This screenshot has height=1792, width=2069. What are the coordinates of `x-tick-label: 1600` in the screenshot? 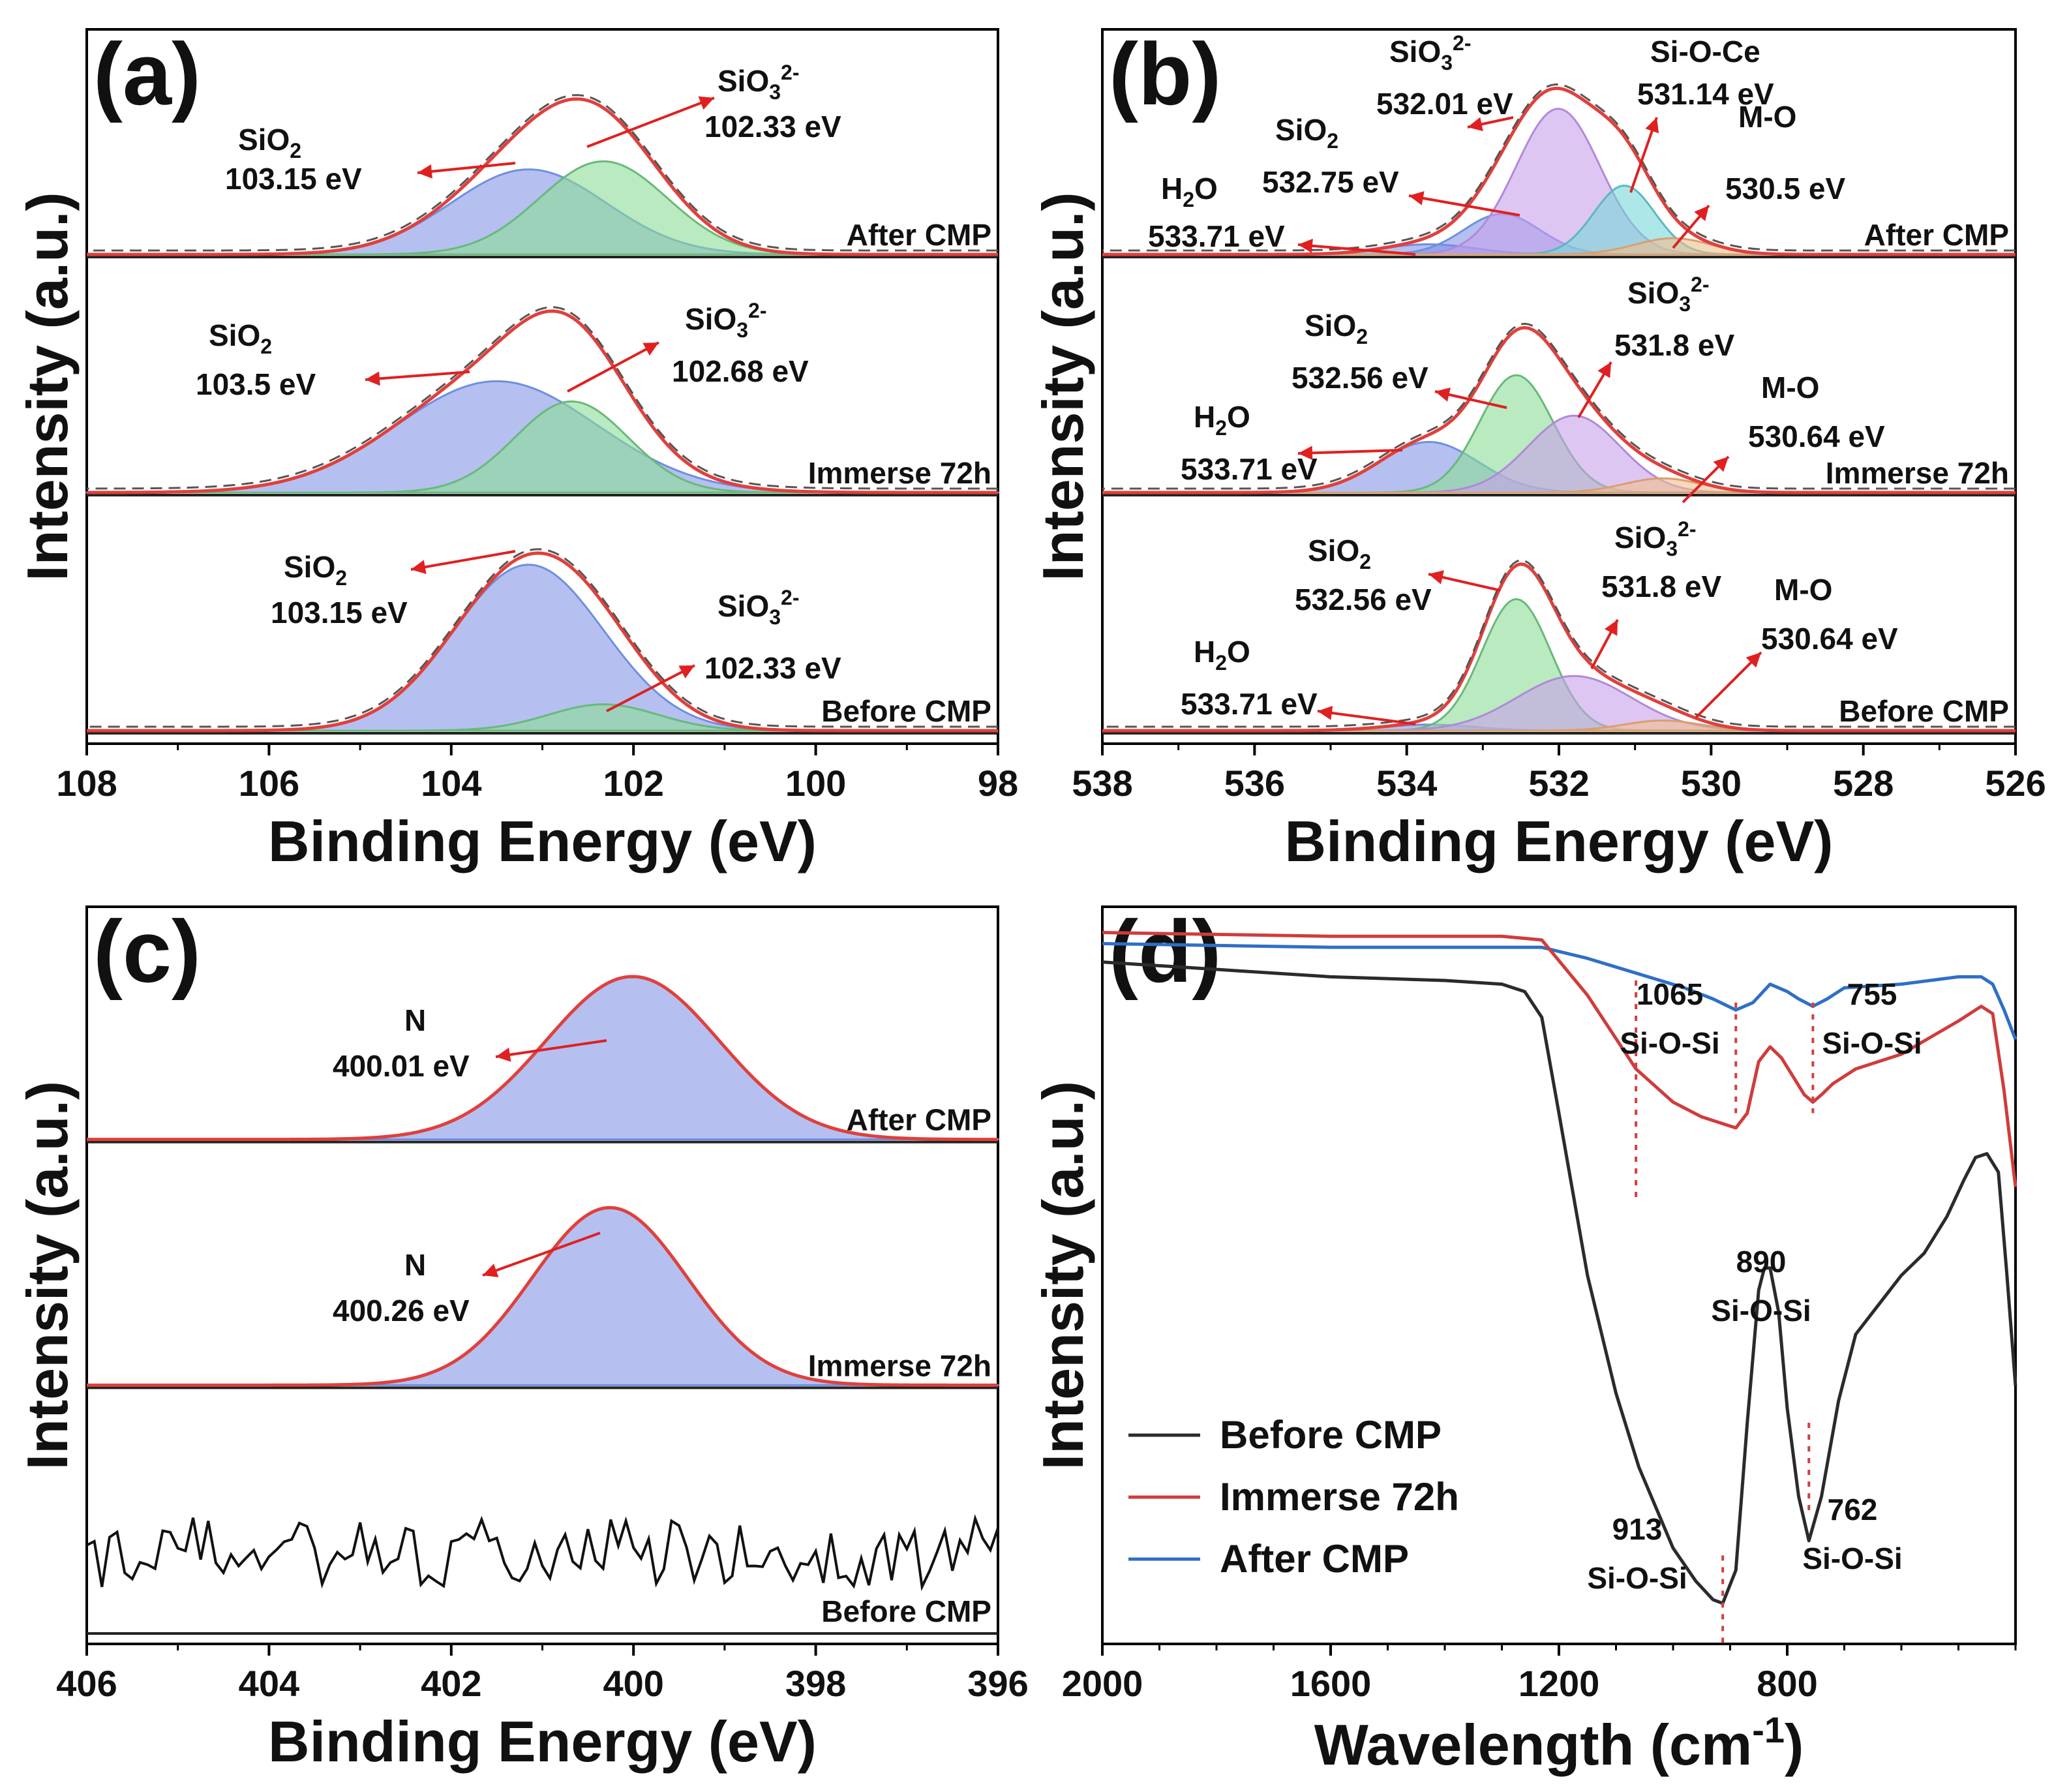 It's located at (1331, 1683).